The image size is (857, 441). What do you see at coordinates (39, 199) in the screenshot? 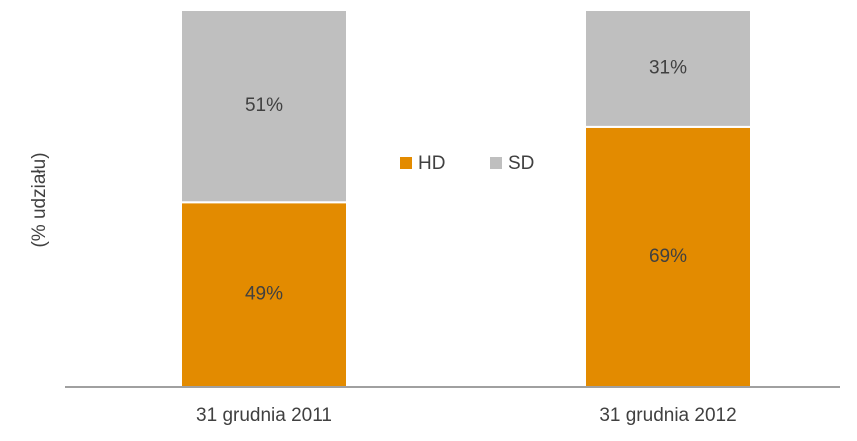
I see `y-axis-label: (% udziału)` at bounding box center [39, 199].